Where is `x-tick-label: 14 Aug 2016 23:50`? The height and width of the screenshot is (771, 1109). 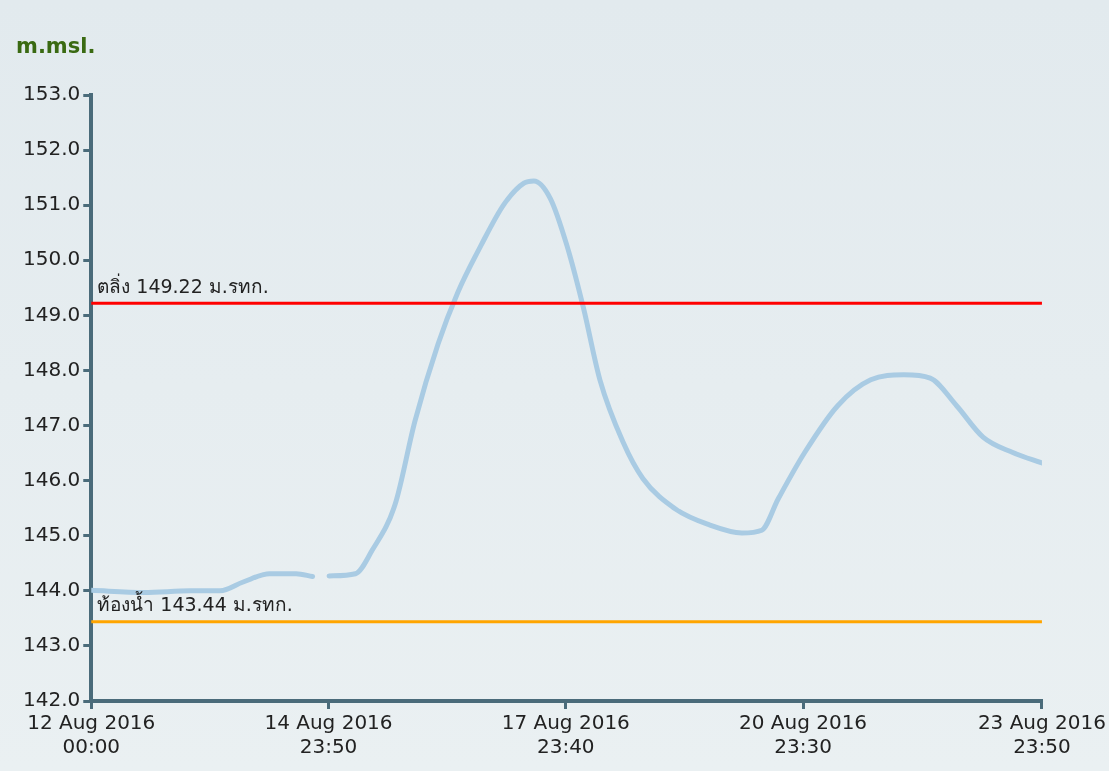
x-tick-label: 14 Aug 2016 23:50 is located at coordinates (328, 734).